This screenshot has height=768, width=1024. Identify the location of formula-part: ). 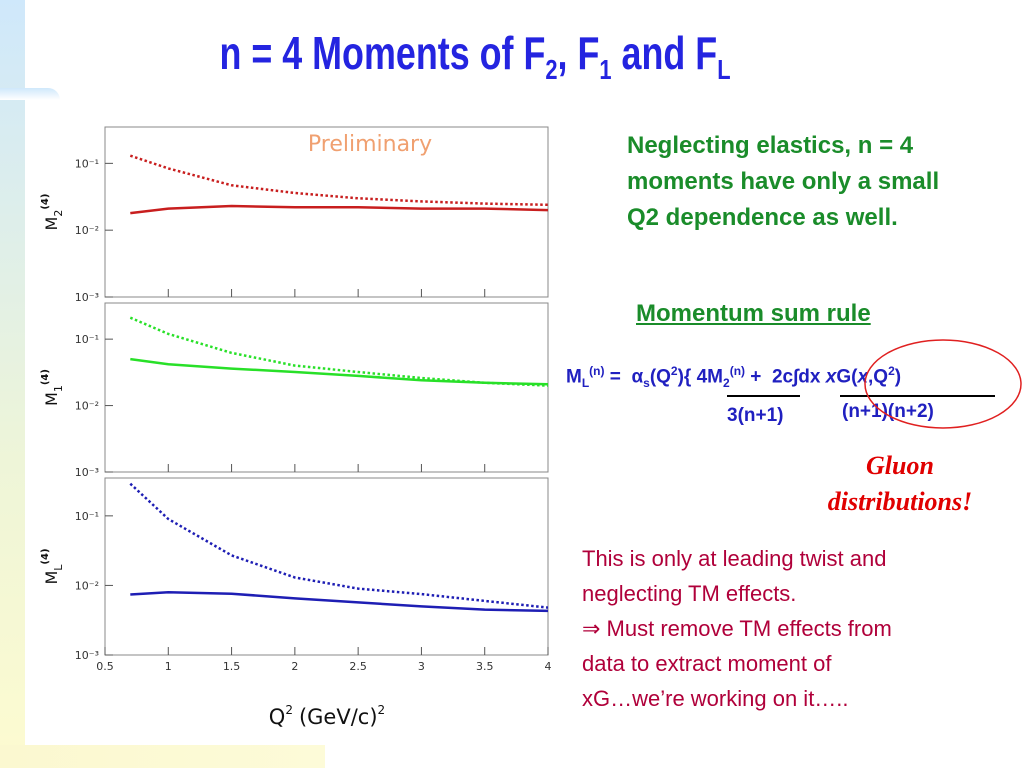
(898, 377).